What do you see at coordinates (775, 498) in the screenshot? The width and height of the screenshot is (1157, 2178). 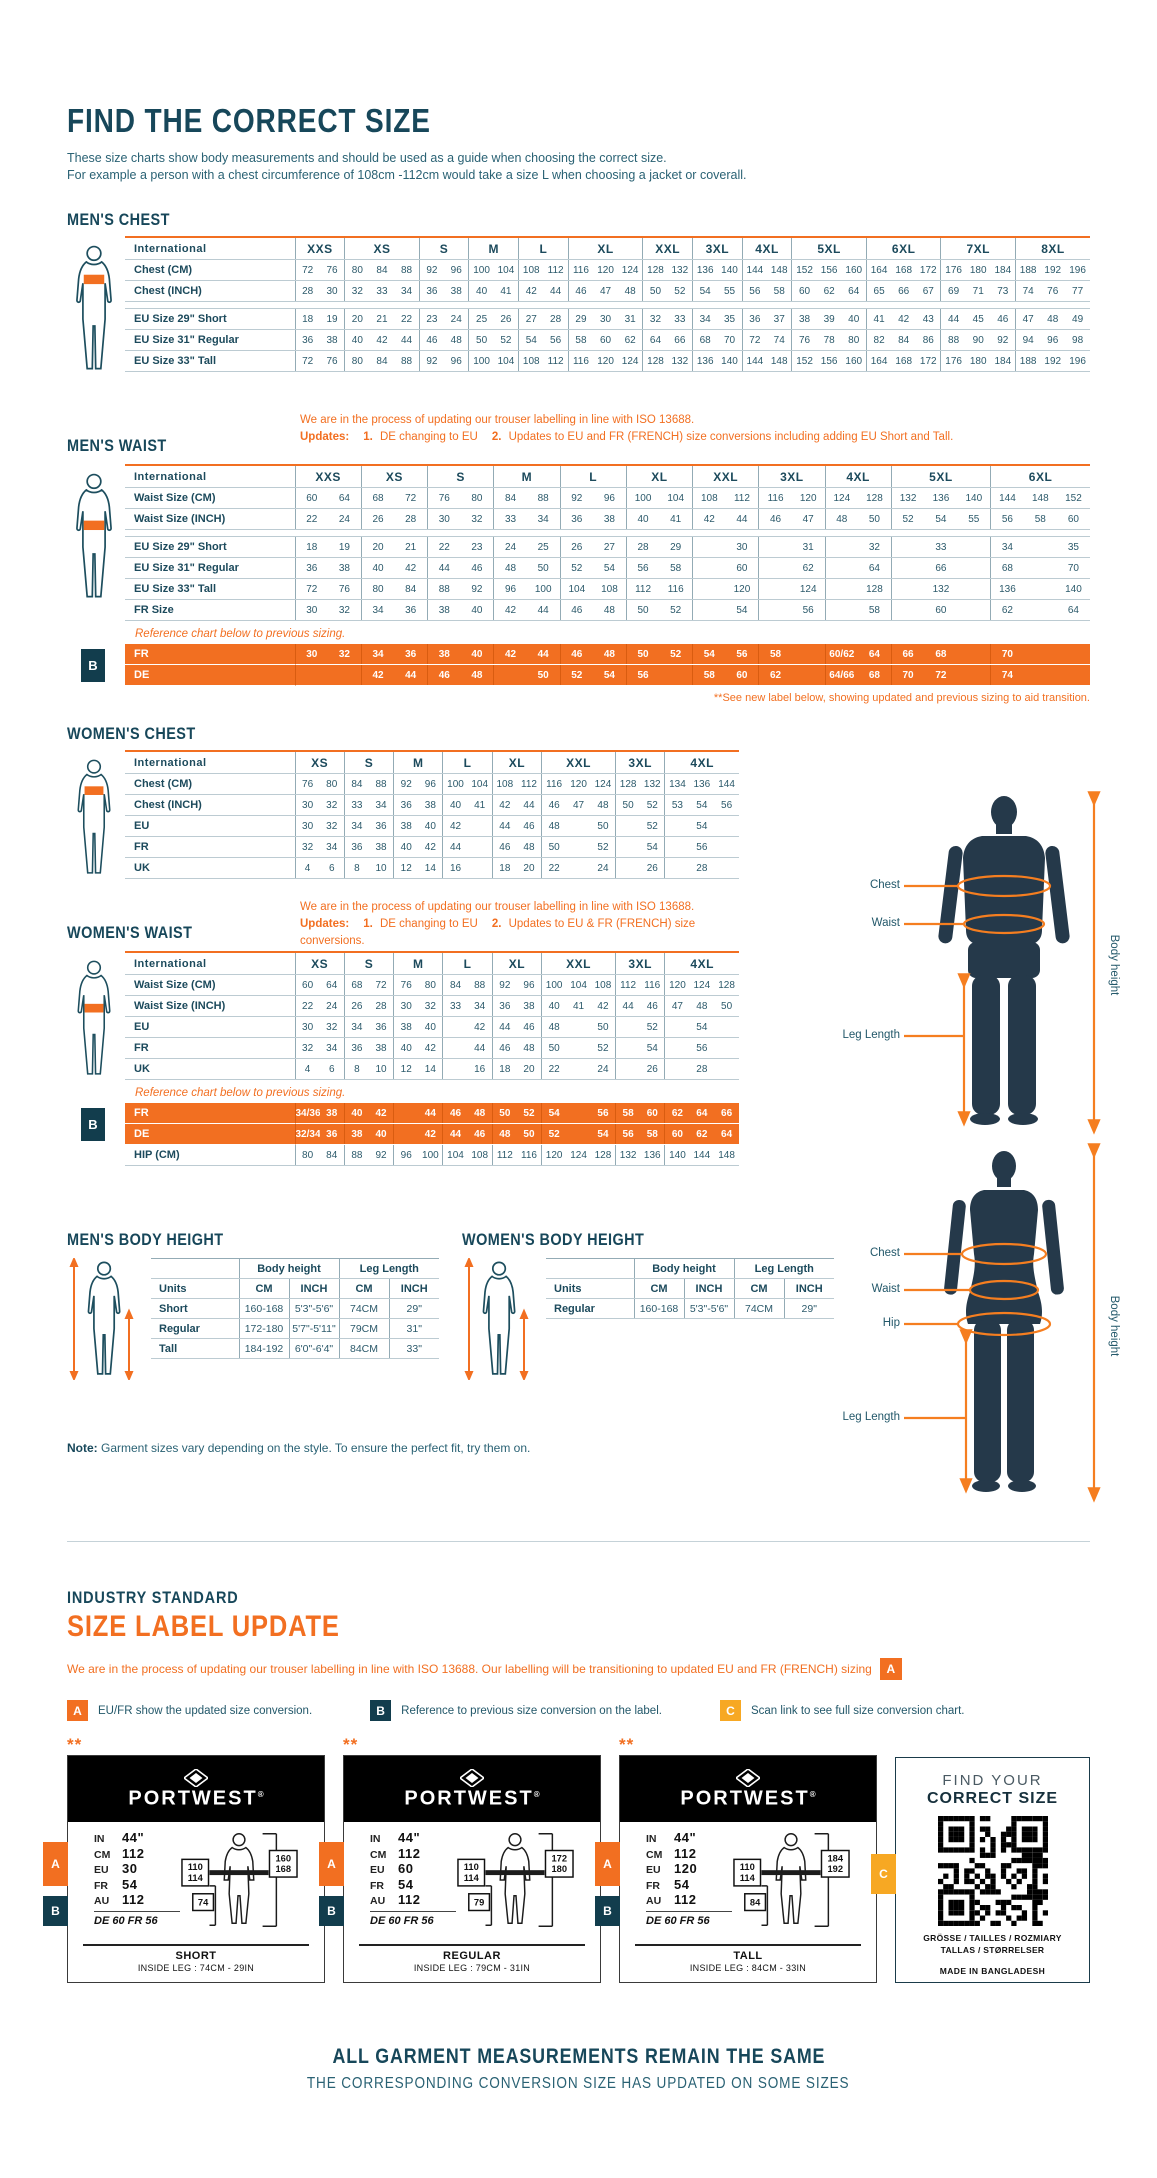 I see `table-cell: 116` at bounding box center [775, 498].